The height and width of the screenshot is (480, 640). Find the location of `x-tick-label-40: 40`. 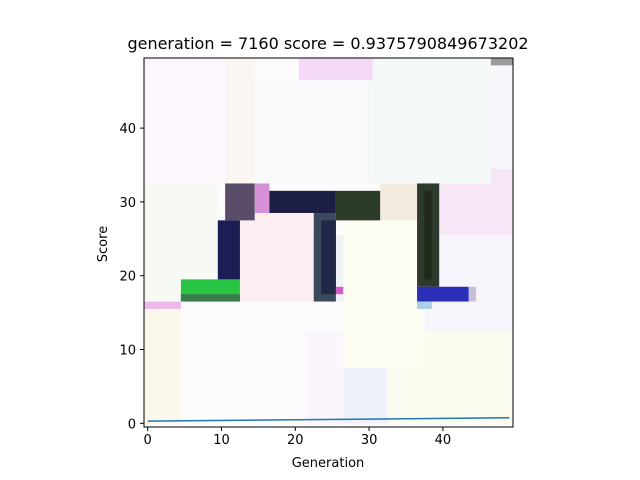

x-tick-label-40: 40 is located at coordinates (443, 440).